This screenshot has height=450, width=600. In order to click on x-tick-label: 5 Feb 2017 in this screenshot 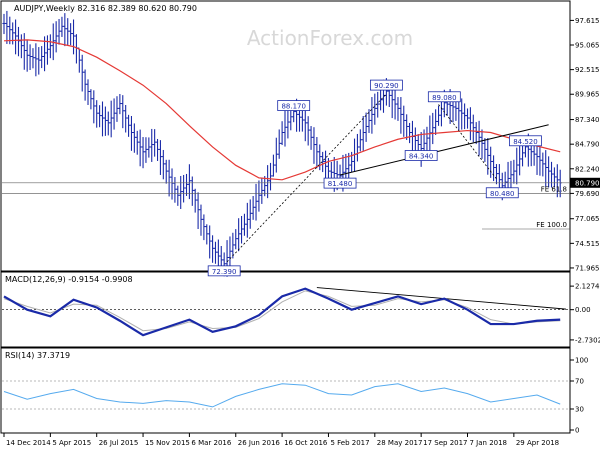, I will do `click(349, 443)`.